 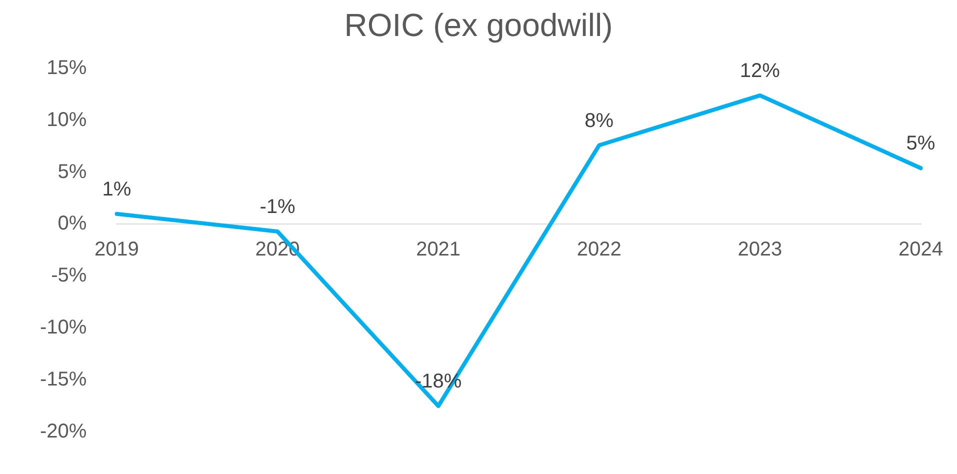 What do you see at coordinates (117, 189) in the screenshot?
I see `data-label: 1%` at bounding box center [117, 189].